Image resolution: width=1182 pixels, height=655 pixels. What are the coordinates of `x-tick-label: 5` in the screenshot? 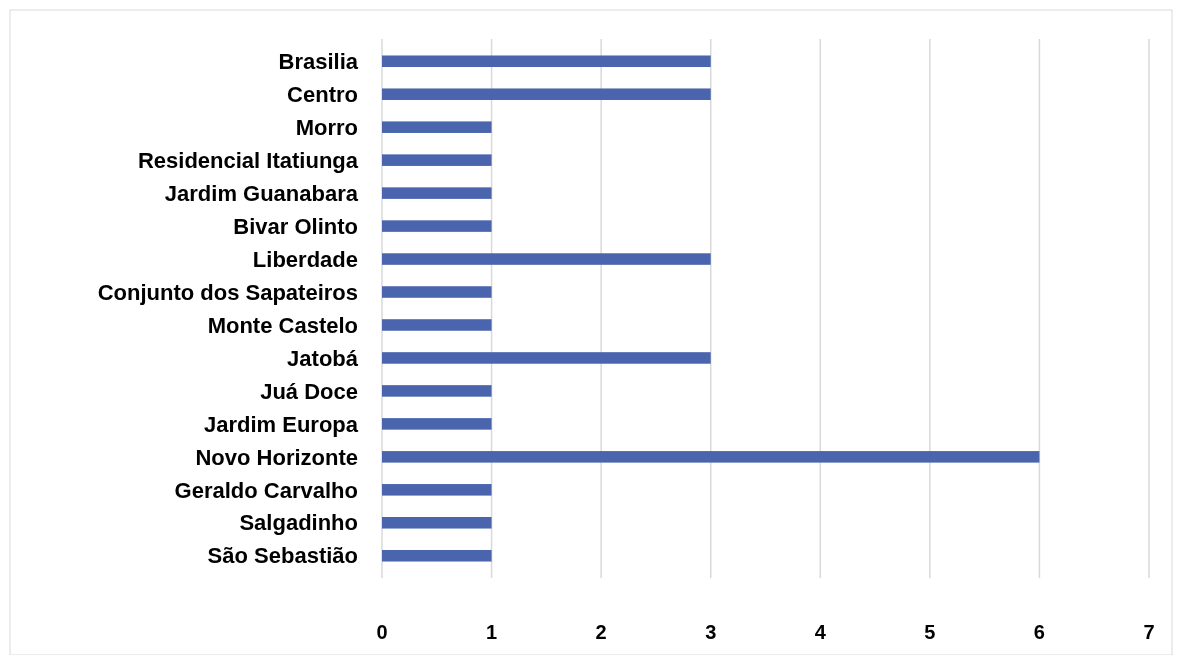 It's located at (930, 632).